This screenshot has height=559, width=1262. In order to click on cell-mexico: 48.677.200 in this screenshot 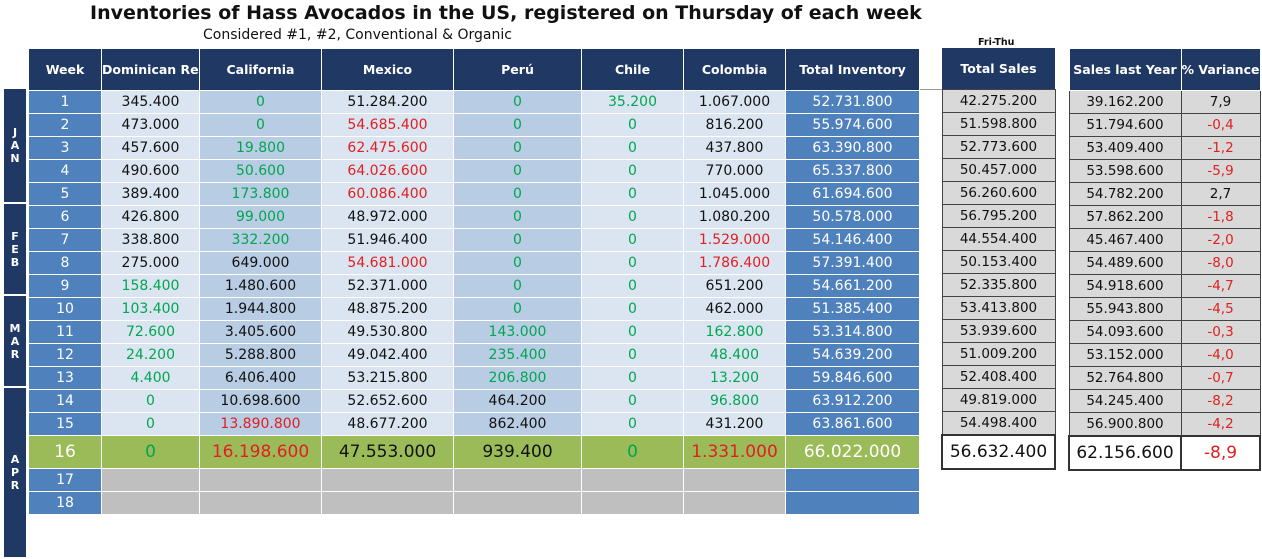, I will do `click(387, 424)`.